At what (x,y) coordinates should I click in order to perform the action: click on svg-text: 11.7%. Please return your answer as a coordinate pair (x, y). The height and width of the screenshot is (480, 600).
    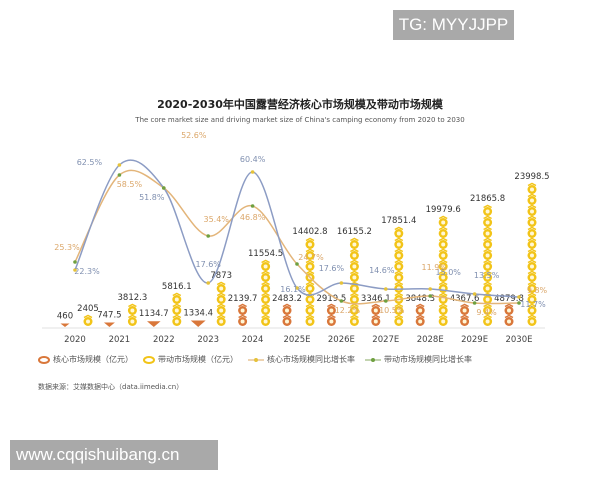
    Looking at the image, I should click on (533, 304).